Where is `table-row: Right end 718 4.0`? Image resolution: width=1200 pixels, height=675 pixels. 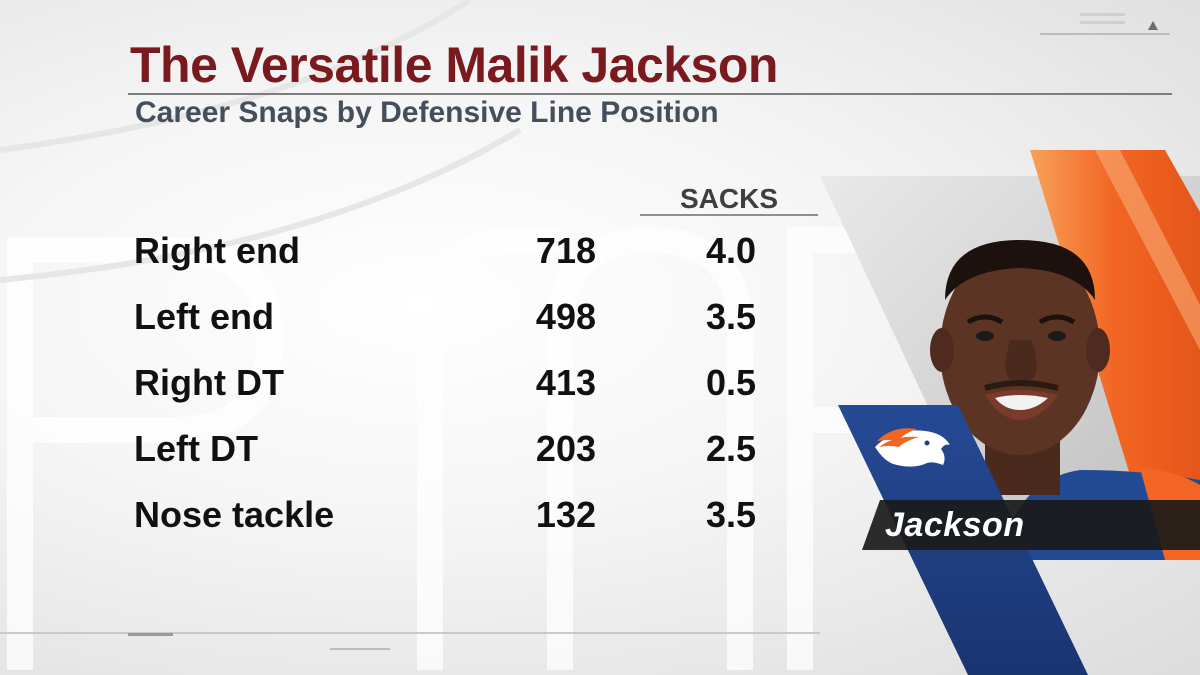
table-row: Right end 718 4.0 is located at coordinates (410, 251).